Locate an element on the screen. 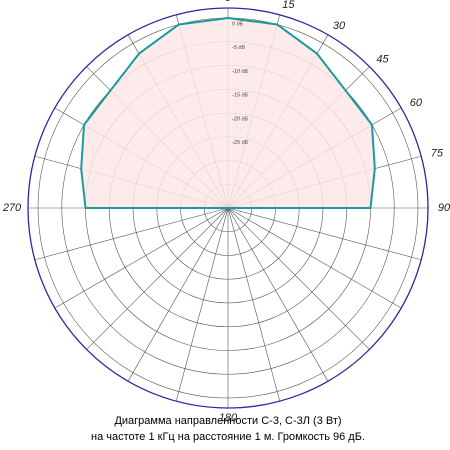  r-tick-label: -5 дБ is located at coordinates (238, 48).